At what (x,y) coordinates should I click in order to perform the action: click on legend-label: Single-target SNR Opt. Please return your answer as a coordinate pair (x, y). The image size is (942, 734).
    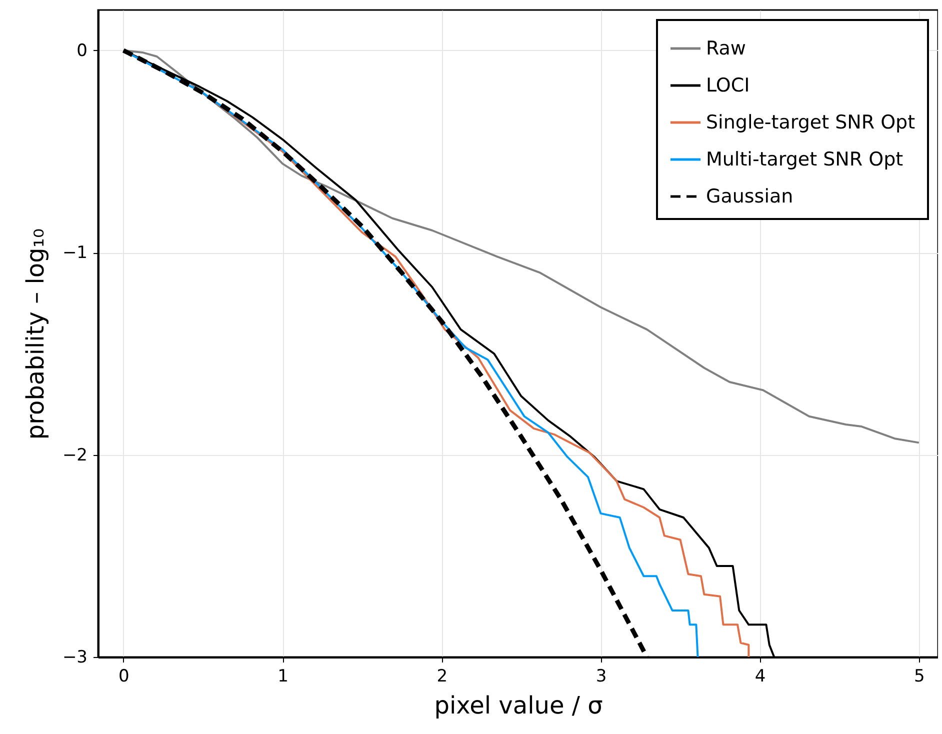
    Looking at the image, I should click on (811, 123).